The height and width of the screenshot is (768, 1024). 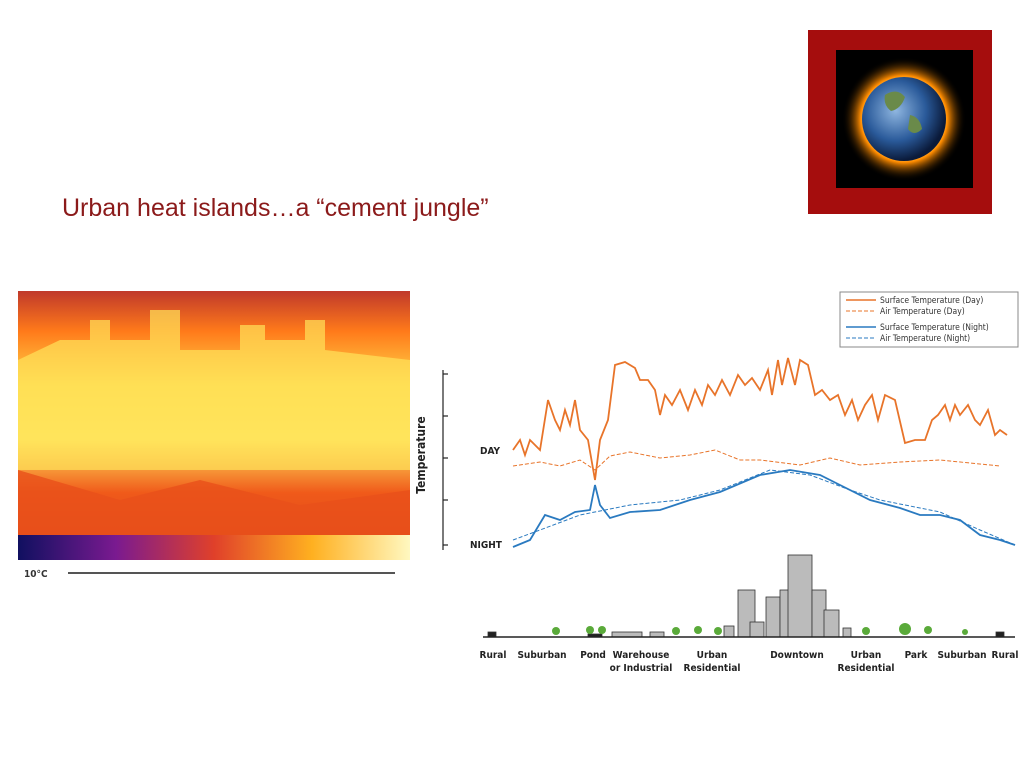 I want to click on zone-label-line: Warehouse, so click(x=641, y=655).